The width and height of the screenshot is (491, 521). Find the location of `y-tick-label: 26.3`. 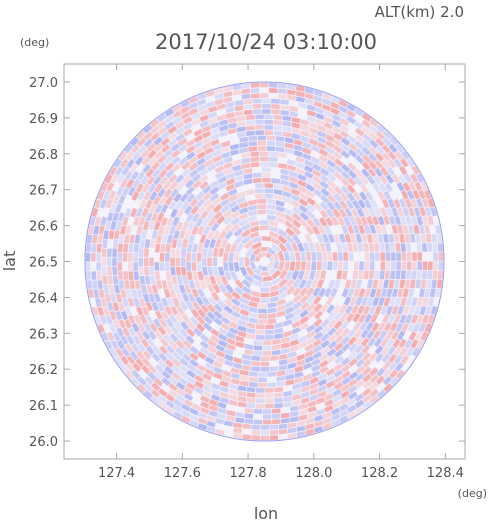

y-tick-label: 26.3 is located at coordinates (43, 334).